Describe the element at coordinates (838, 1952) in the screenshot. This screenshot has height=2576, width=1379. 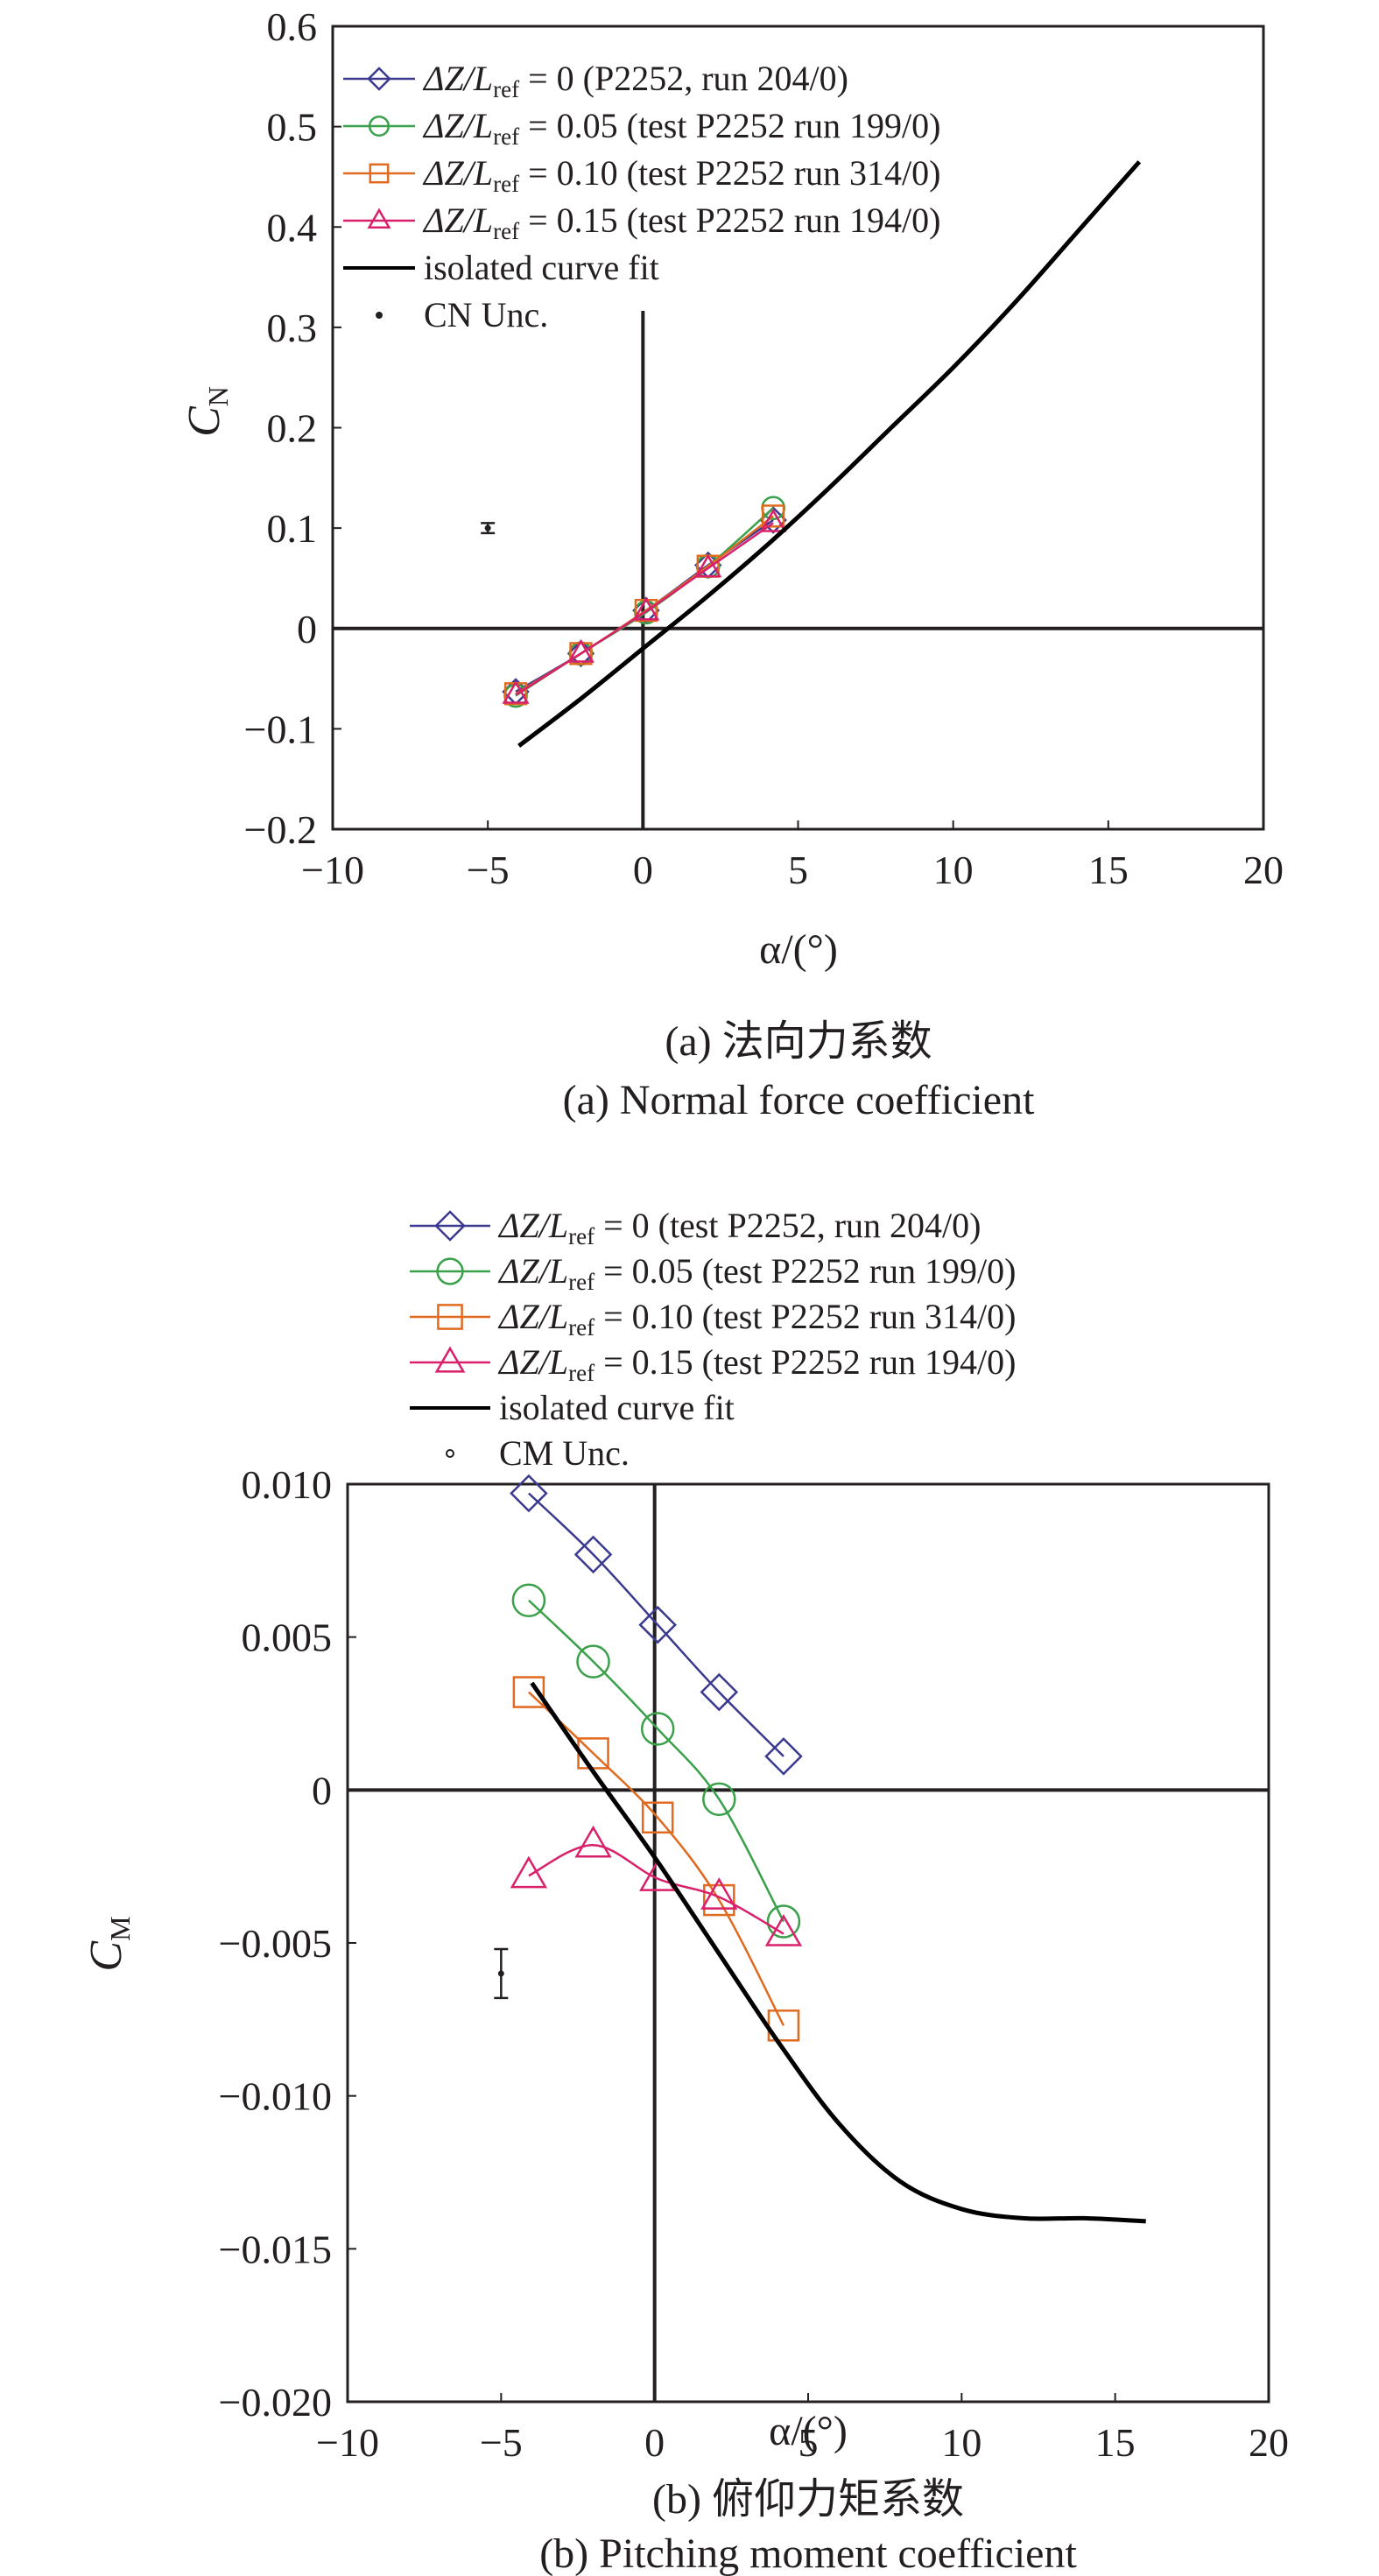
I see `curve-fit-line` at that location.